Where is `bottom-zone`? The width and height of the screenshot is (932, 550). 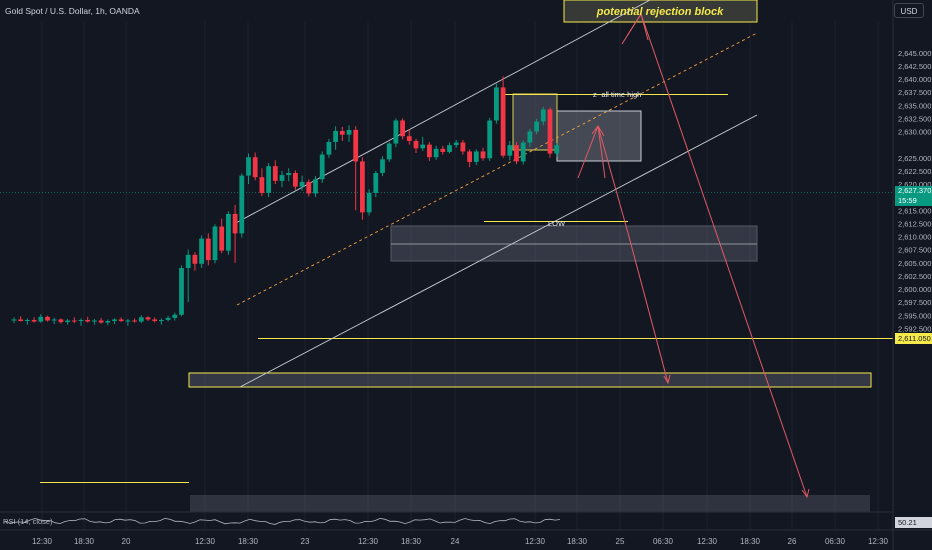
bottom-zone is located at coordinates (530, 503).